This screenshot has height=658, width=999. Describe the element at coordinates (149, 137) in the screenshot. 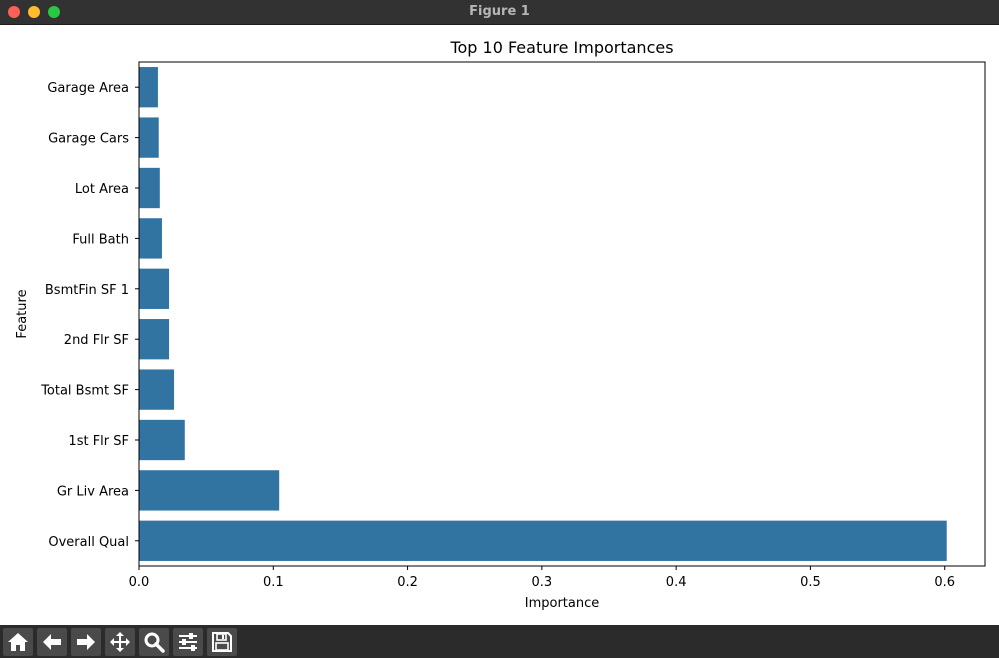

I see `bar-garage-cars` at that location.